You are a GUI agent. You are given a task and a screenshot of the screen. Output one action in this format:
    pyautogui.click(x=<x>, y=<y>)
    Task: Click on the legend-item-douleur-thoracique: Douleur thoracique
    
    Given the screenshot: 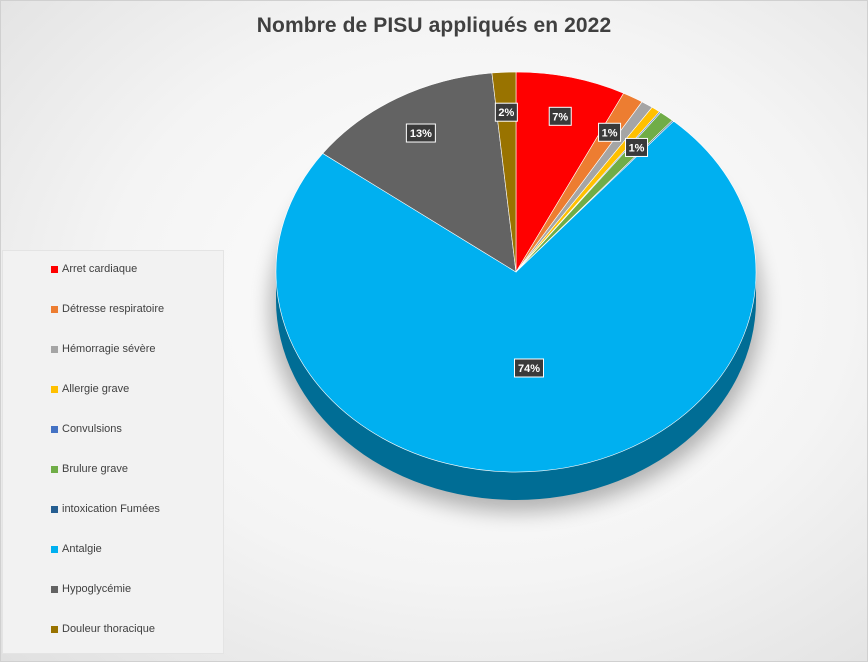 What is the action you would take?
    pyautogui.click(x=103, y=629)
    